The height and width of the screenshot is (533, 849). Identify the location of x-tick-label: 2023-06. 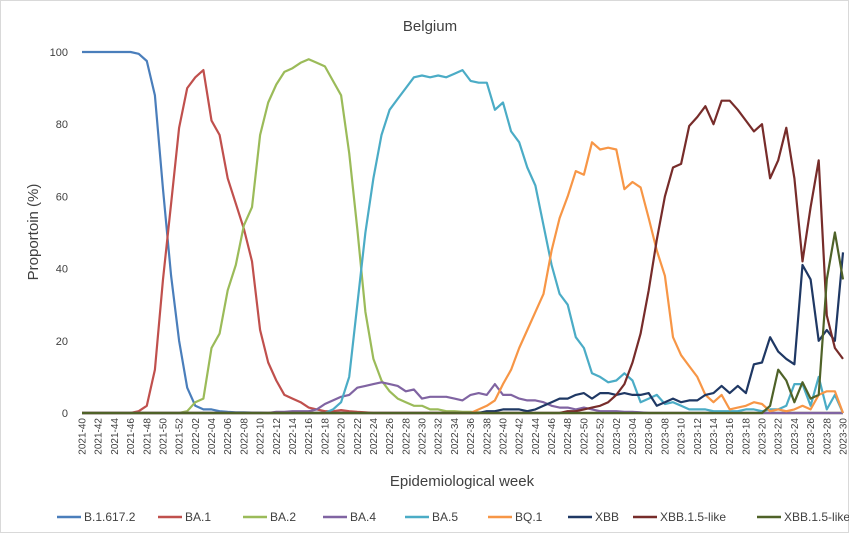
(649, 436).